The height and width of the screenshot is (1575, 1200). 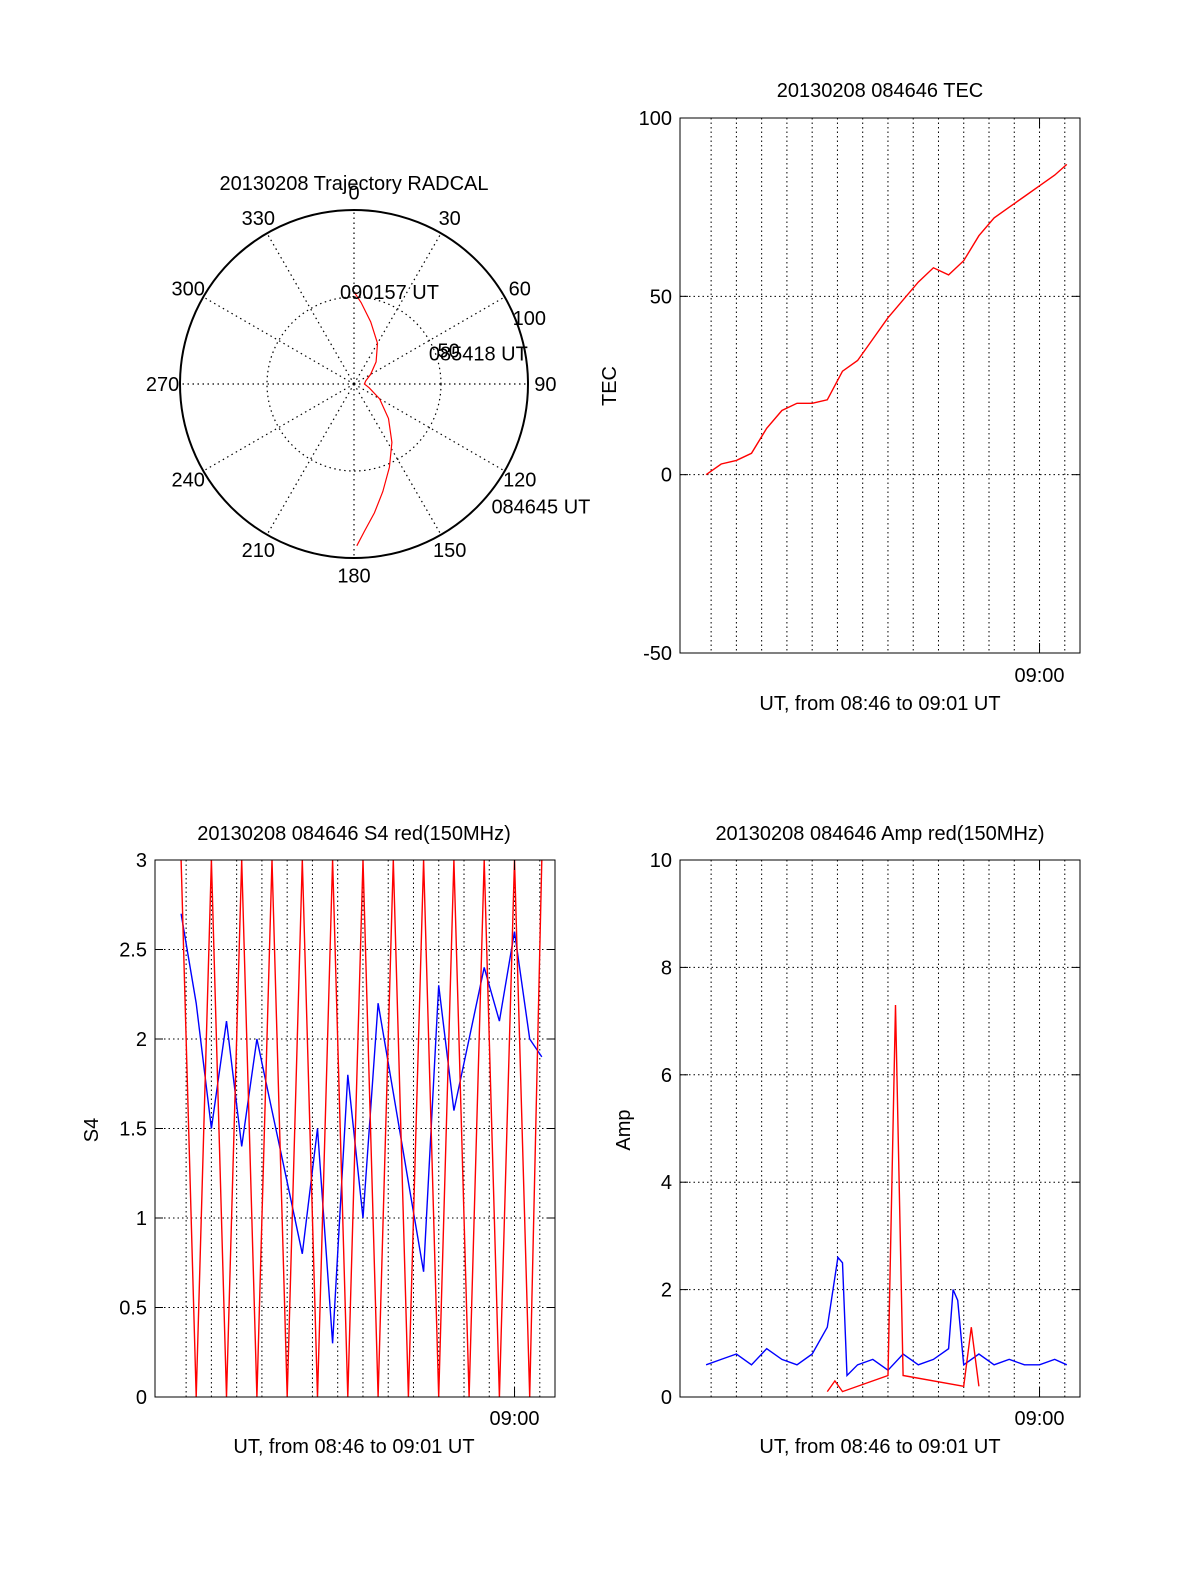 I want to click on y-tick-label: 10, so click(x=661, y=861).